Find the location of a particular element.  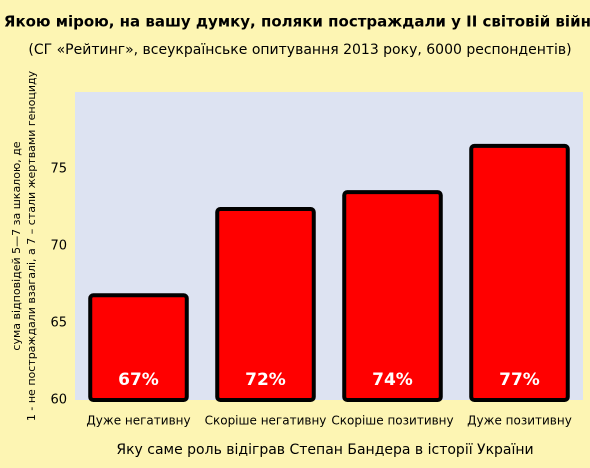

x-tick-label: Дуже негативну is located at coordinates (138, 421).